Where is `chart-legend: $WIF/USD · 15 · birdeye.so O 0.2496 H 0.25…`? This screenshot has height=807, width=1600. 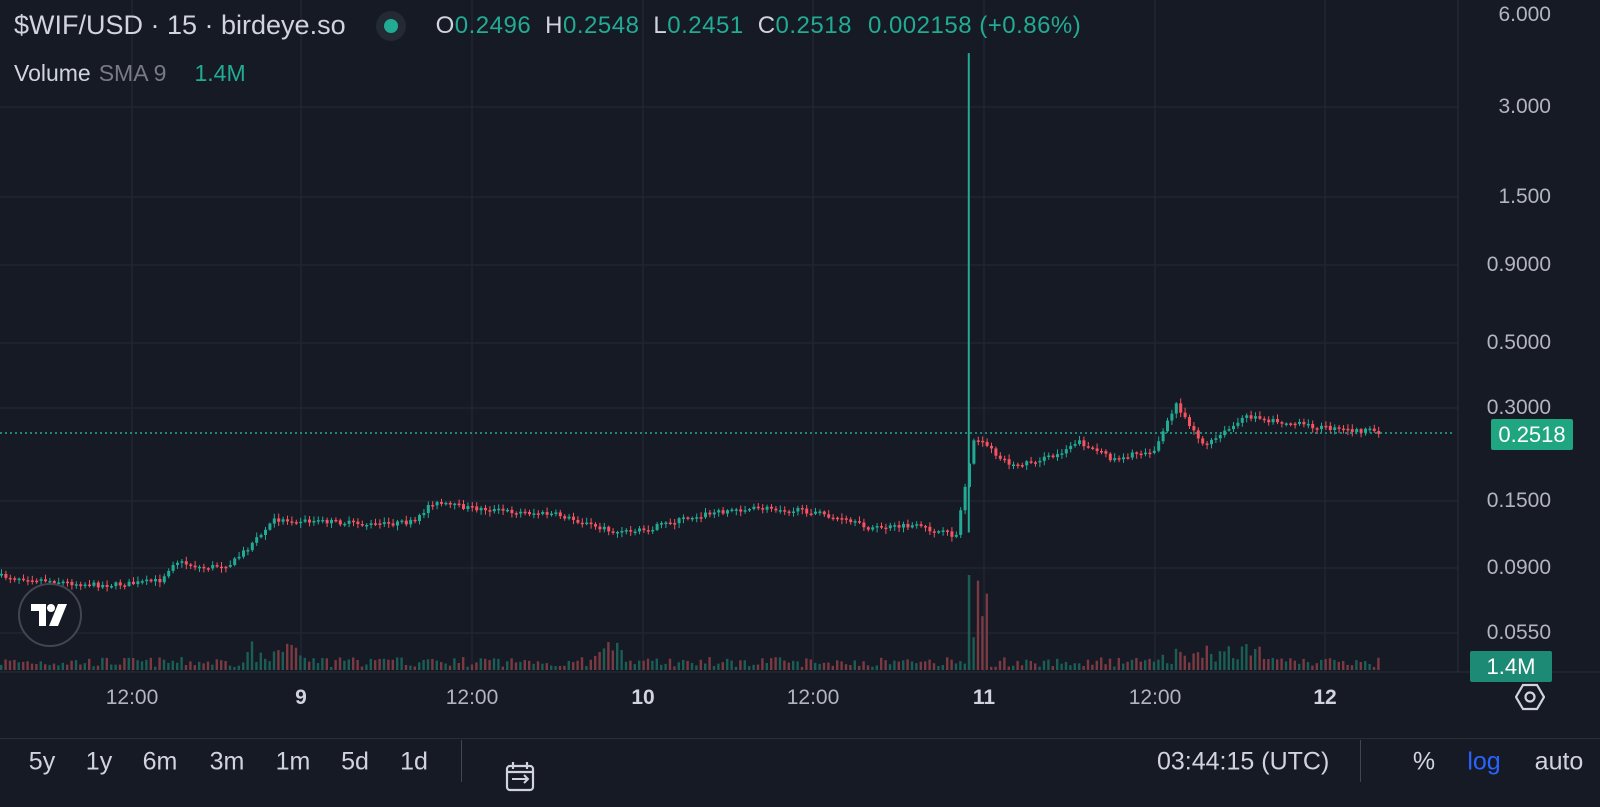 chart-legend: $WIF/USD · 15 · birdeye.so O 0.2496 H 0.25… is located at coordinates (547, 25).